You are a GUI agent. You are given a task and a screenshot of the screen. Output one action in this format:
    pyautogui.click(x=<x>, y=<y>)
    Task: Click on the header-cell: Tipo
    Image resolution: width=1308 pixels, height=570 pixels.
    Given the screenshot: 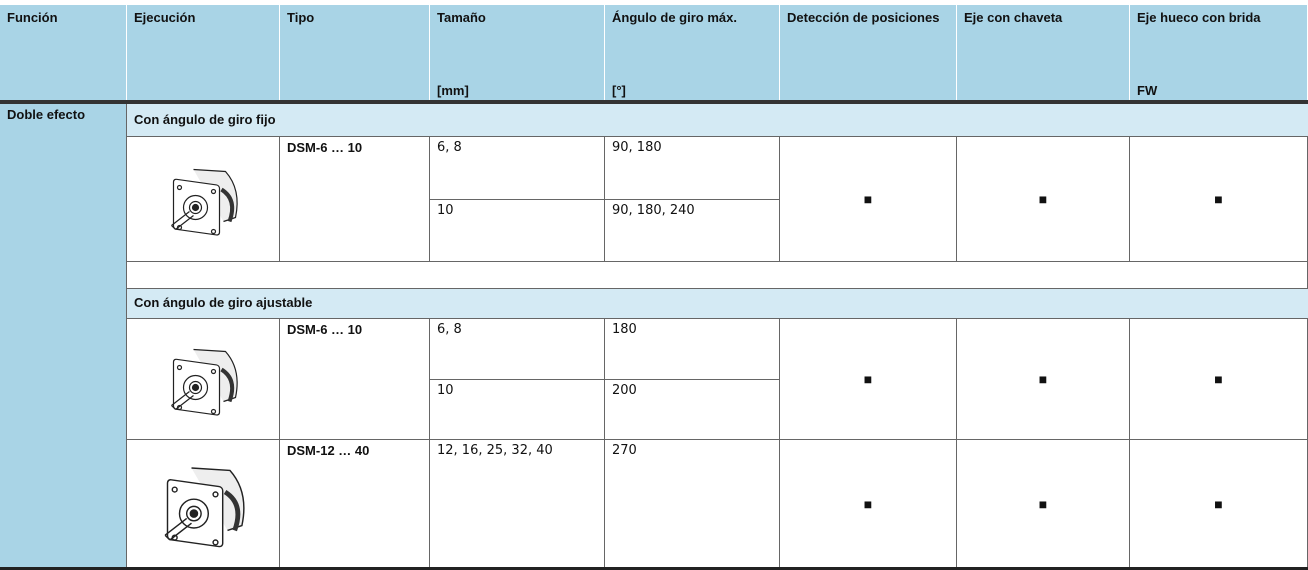 What is the action you would take?
    pyautogui.click(x=355, y=52)
    